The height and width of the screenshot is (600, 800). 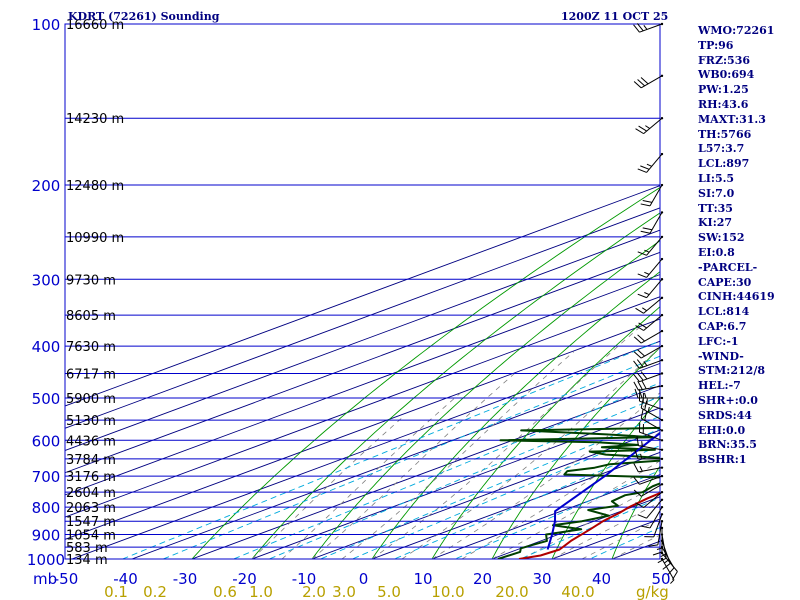 What do you see at coordinates (728, 267) in the screenshot?
I see `index-line: -PARCEL-` at bounding box center [728, 267].